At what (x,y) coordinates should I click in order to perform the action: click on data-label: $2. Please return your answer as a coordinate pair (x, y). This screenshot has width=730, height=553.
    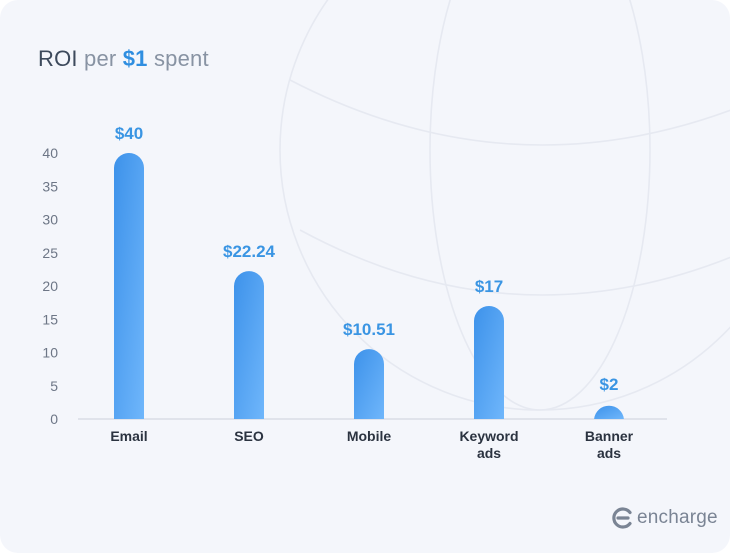
    Looking at the image, I should click on (609, 384).